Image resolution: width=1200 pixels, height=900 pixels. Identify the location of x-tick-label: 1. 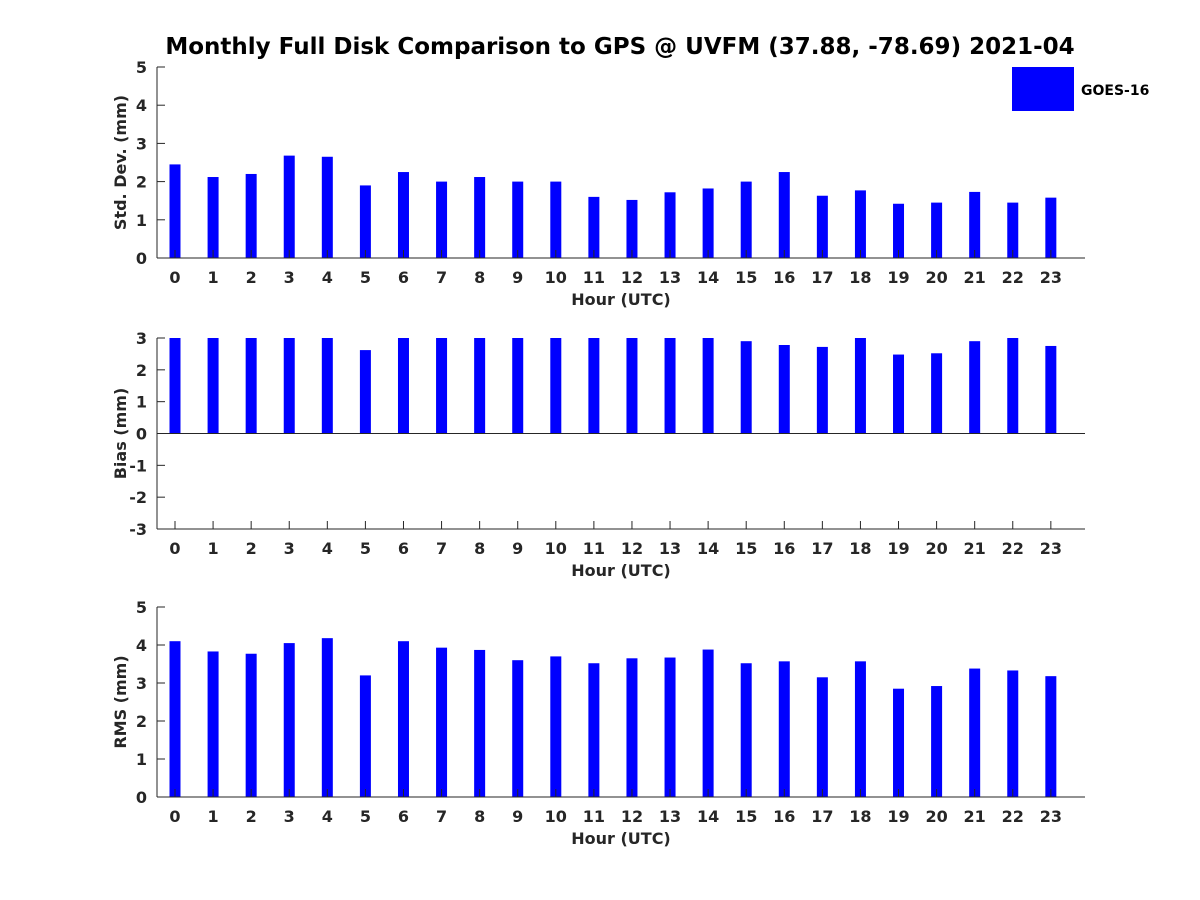
(213, 816).